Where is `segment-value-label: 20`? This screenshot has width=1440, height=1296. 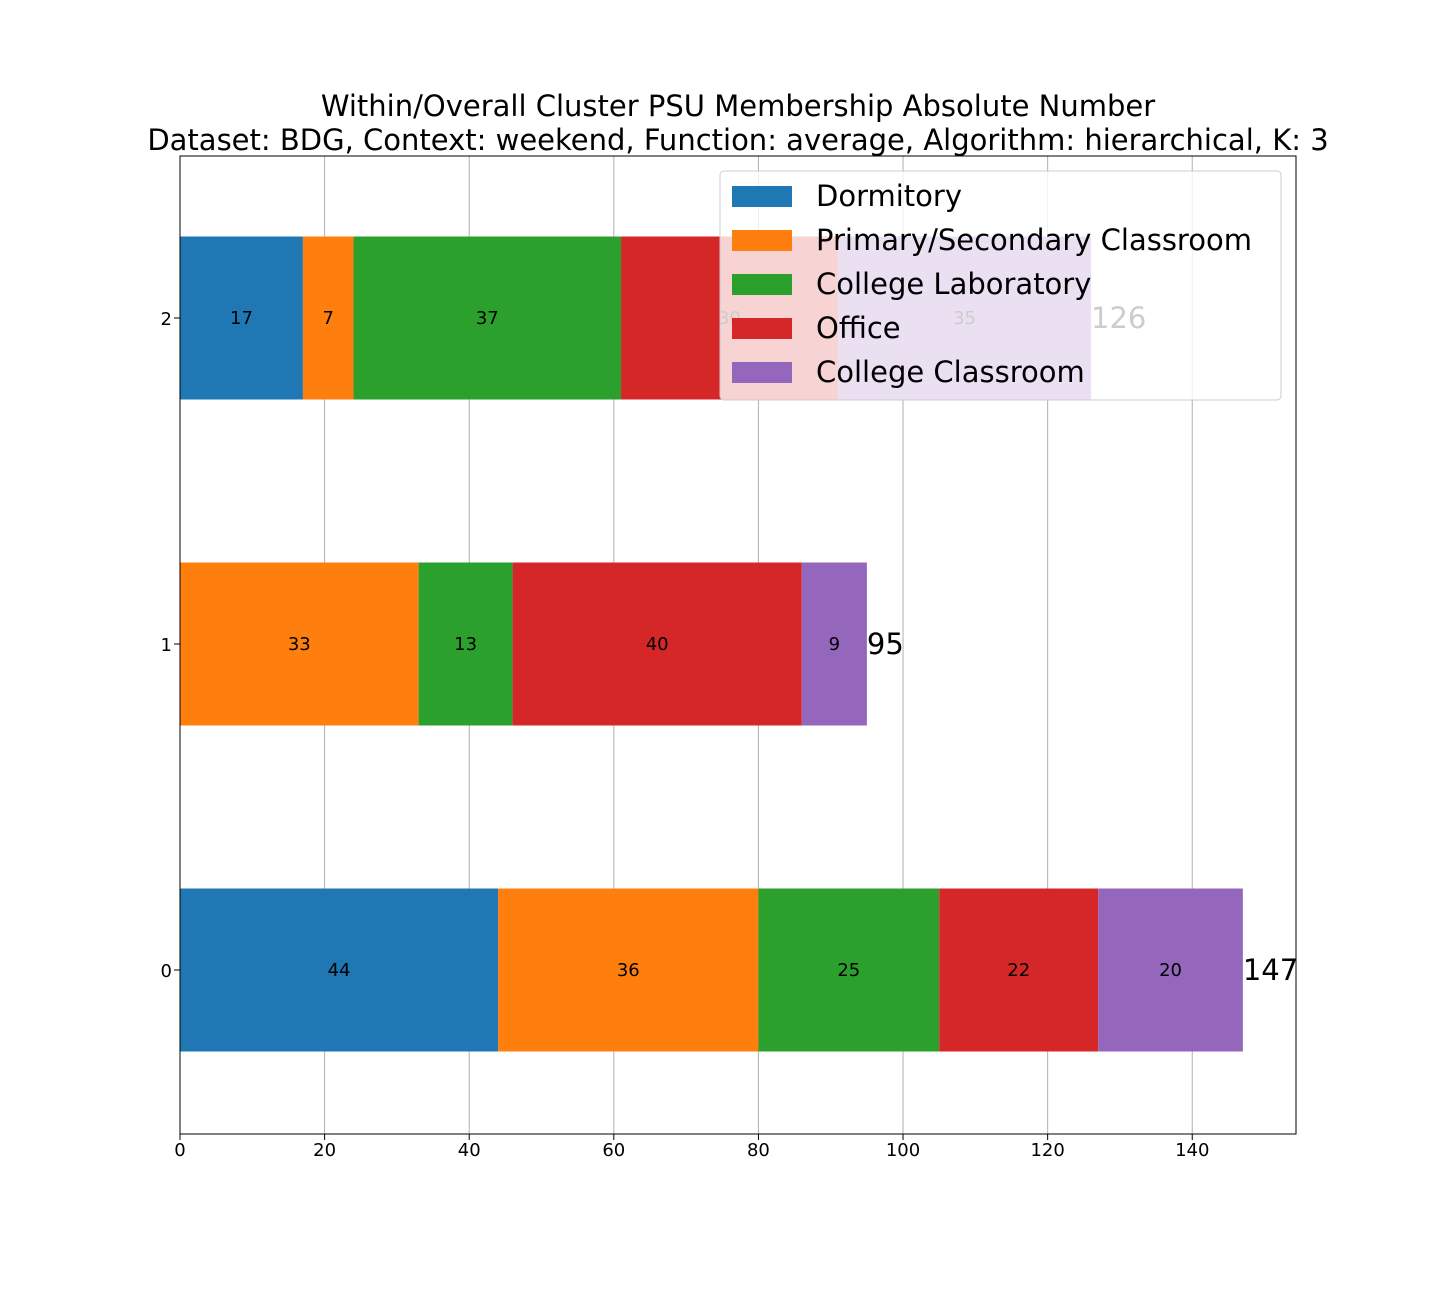
segment-value-label: 20 is located at coordinates (1170, 970).